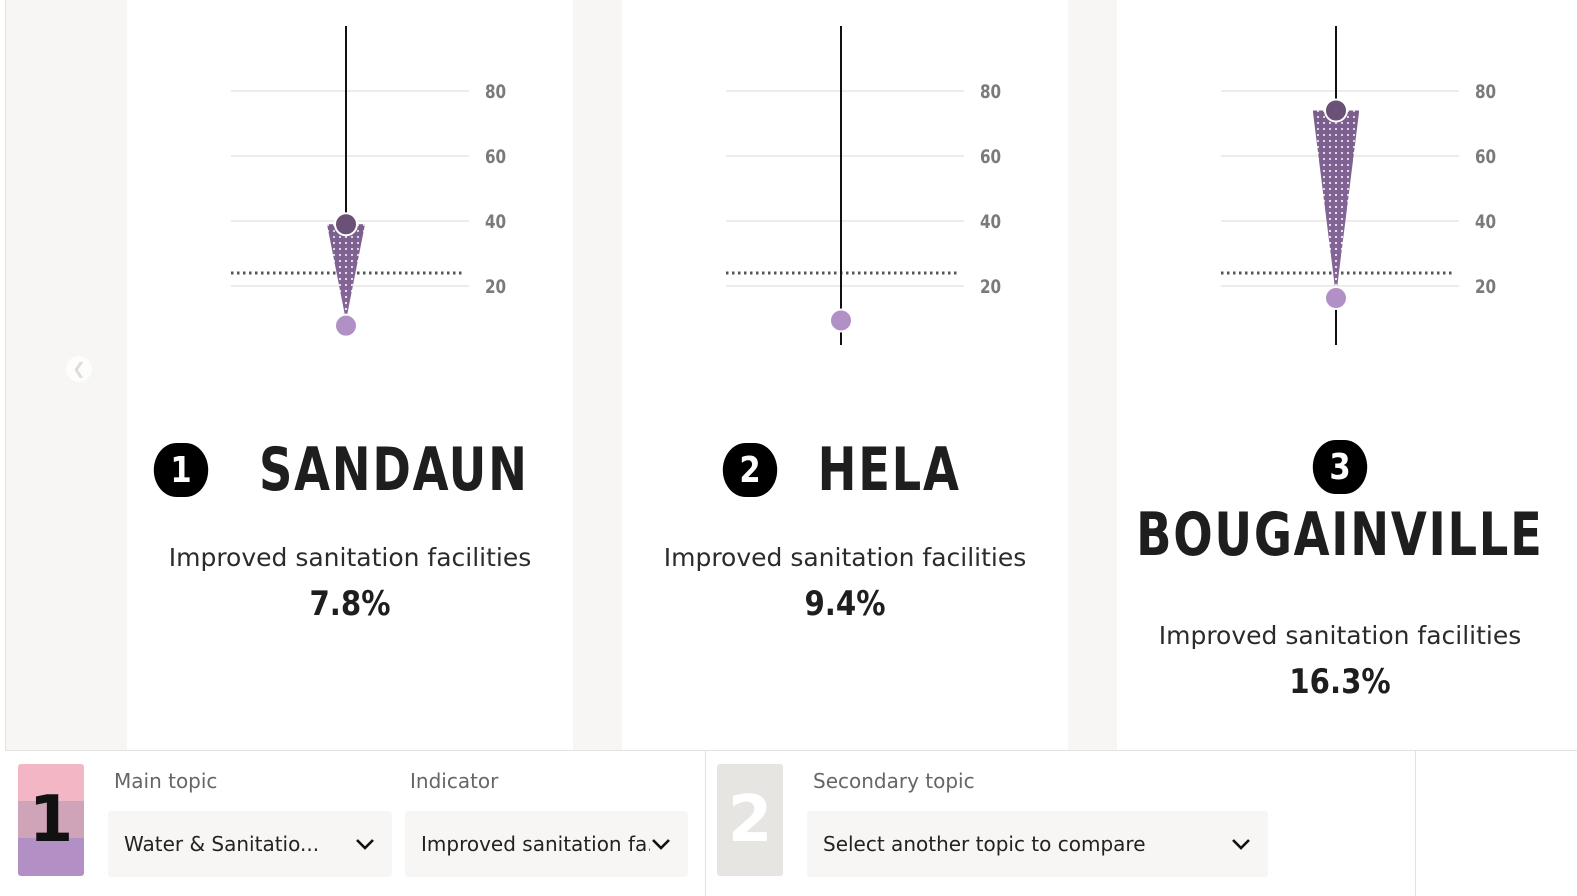  Describe the element at coordinates (845, 604) in the screenshot. I see `indicator-value: 9.4%` at that location.